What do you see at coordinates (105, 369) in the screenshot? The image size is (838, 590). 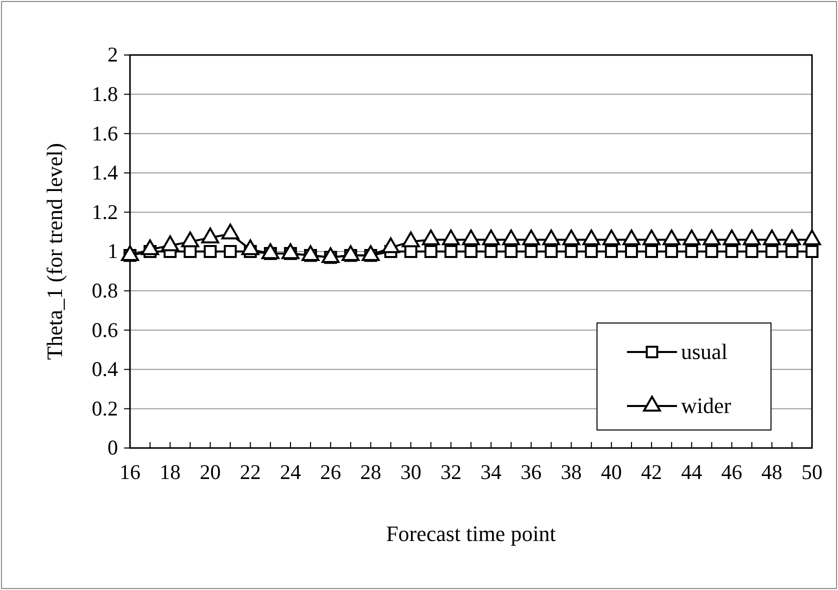 I see `y-tick-label: 0.4` at bounding box center [105, 369].